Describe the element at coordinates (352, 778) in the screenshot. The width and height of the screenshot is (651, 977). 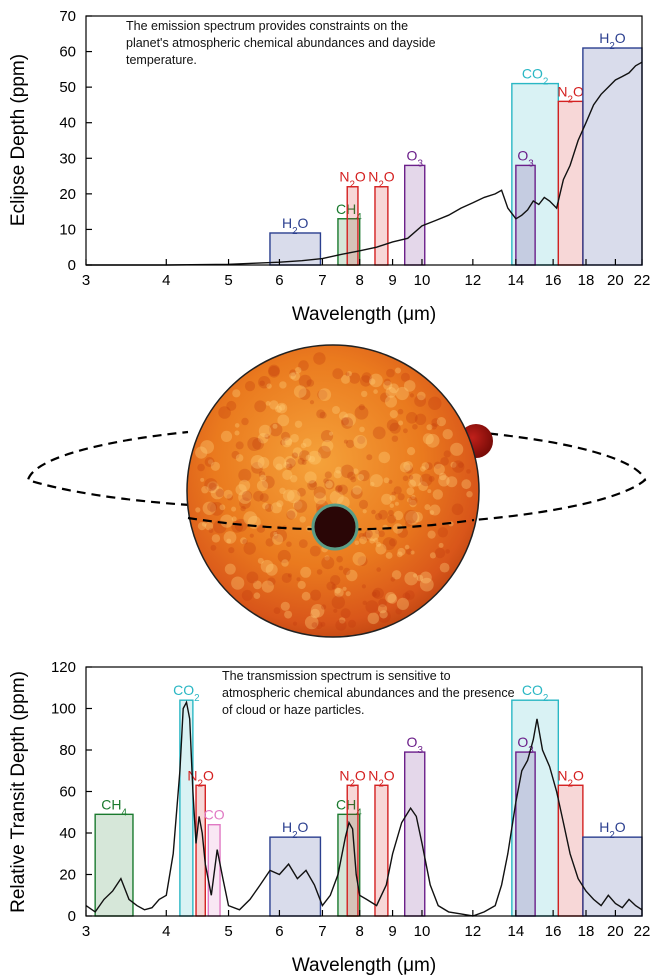
I see `band-label-n2o: N2O` at that location.